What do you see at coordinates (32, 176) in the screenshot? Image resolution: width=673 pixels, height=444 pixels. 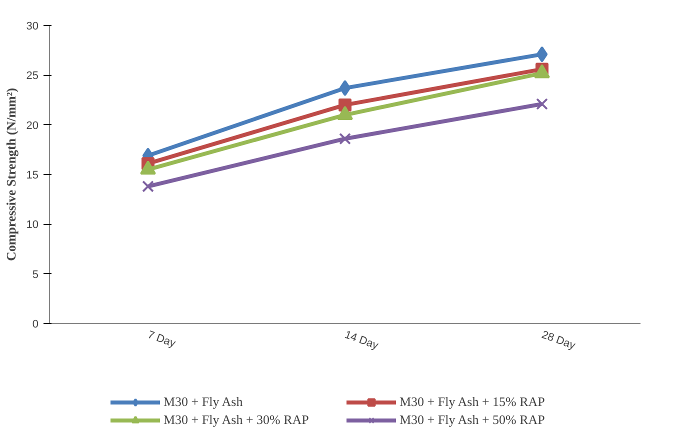 I see `y-tick-label: 15` at bounding box center [32, 176].